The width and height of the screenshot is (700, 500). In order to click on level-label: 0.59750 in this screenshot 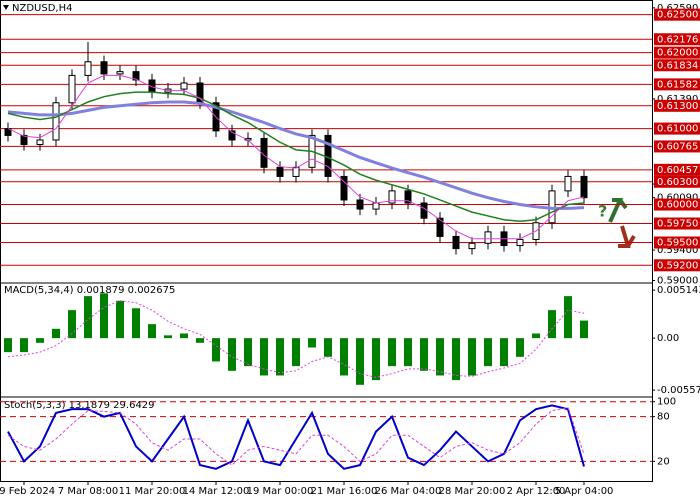, I will do `click(677, 224)`.